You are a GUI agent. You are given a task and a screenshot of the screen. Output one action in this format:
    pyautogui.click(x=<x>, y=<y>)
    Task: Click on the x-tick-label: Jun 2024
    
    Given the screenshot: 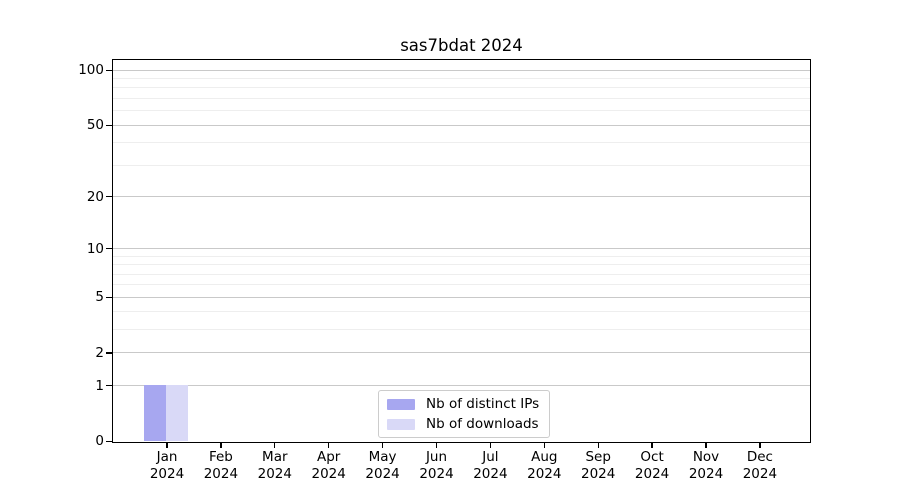 What is the action you would take?
    pyautogui.click(x=436, y=465)
    